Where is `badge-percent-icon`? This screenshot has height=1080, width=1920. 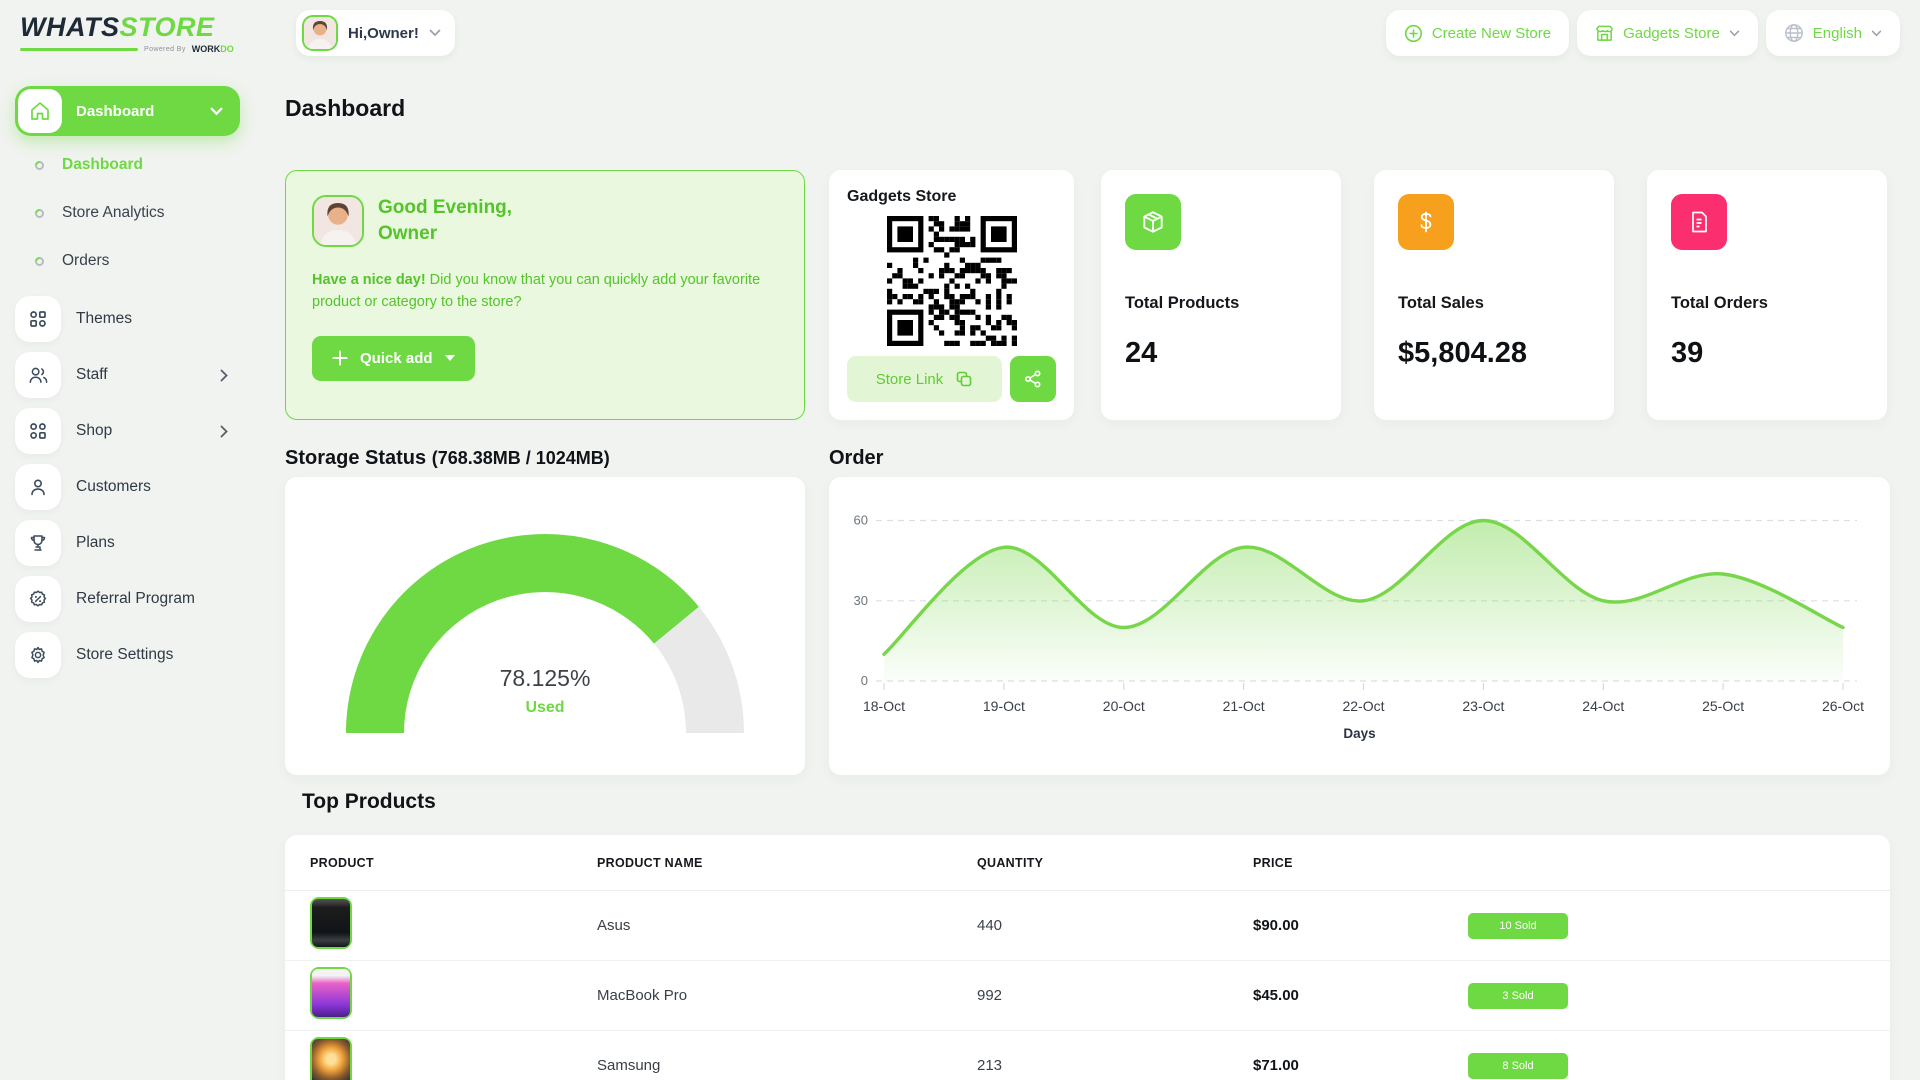 badge-percent-icon is located at coordinates (38, 598).